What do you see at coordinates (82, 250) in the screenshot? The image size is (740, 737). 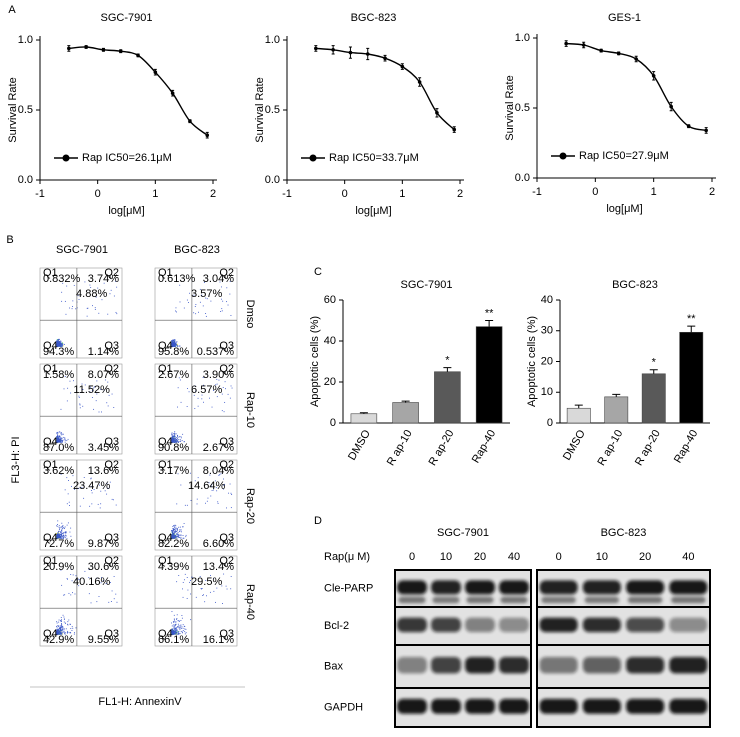 I see `column-header: SGC-7901` at bounding box center [82, 250].